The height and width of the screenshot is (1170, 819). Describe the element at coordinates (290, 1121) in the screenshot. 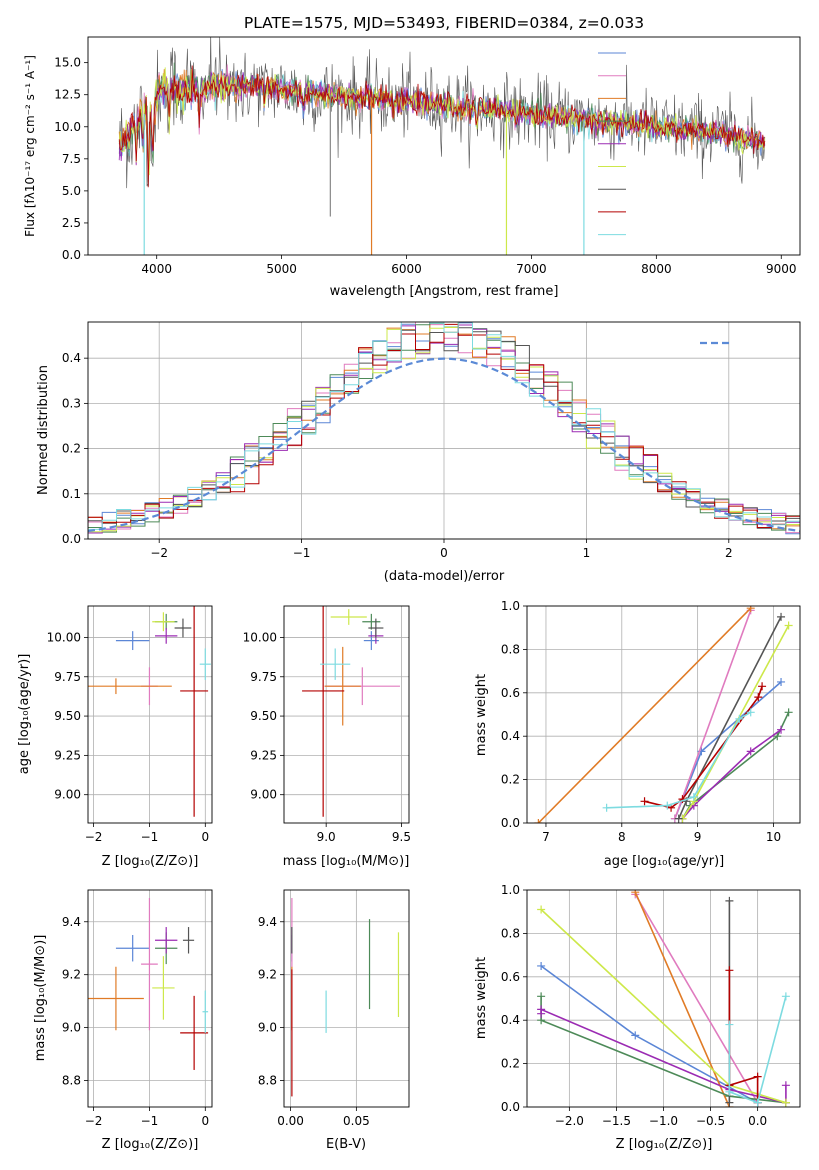

I see `x-tick-label: 0.00` at that location.